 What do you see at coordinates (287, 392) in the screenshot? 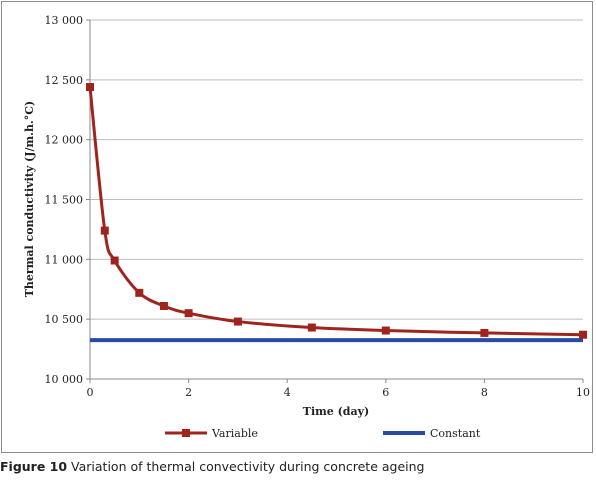
I see `x-tick-label-2: 4` at bounding box center [287, 392].